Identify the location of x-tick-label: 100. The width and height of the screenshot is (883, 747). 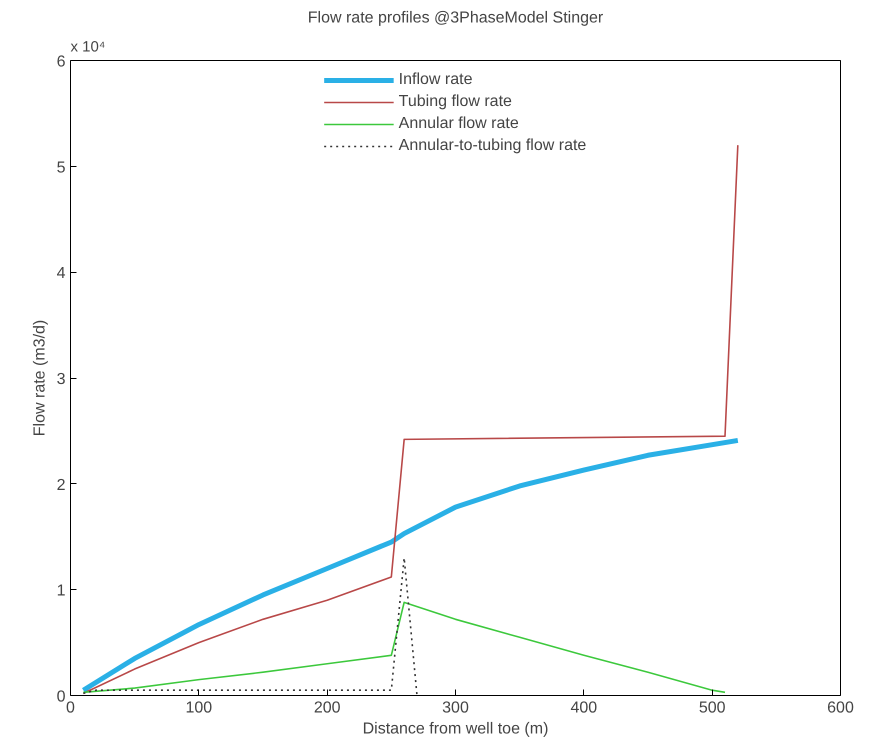
(198, 708).